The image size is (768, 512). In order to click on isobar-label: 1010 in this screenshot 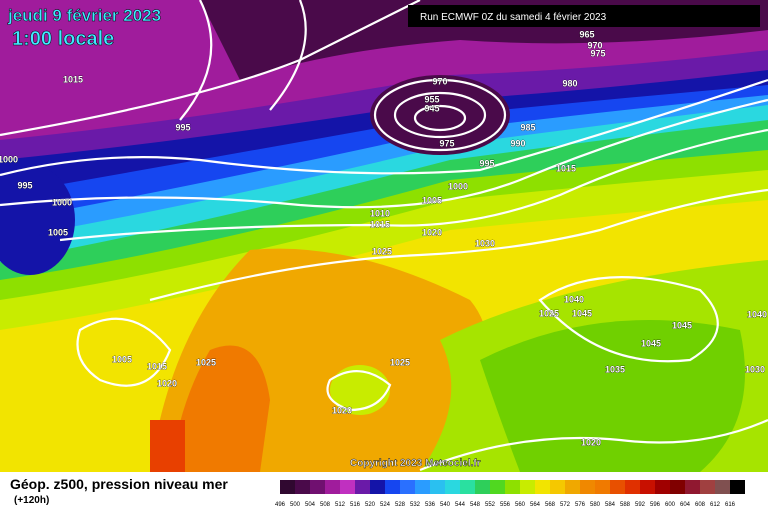, I will do `click(380, 213)`.